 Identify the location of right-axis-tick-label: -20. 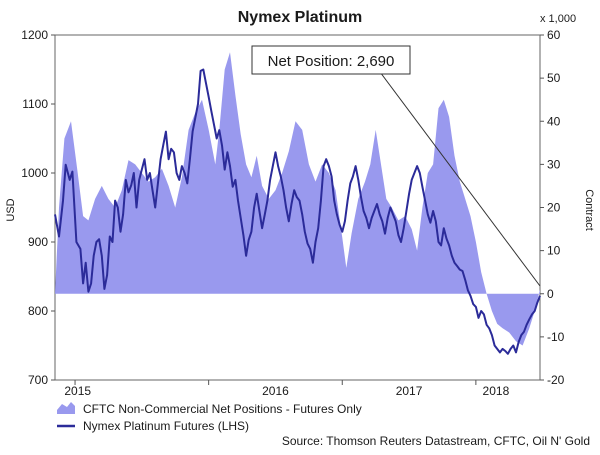
(556, 380).